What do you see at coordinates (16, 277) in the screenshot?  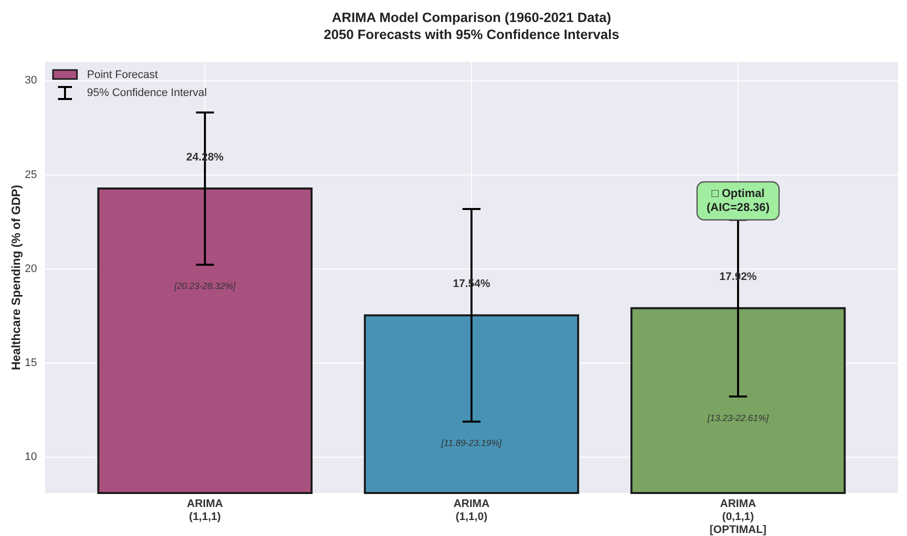 I see `y-axis-title: Healthcare Spending (% of GDP)` at bounding box center [16, 277].